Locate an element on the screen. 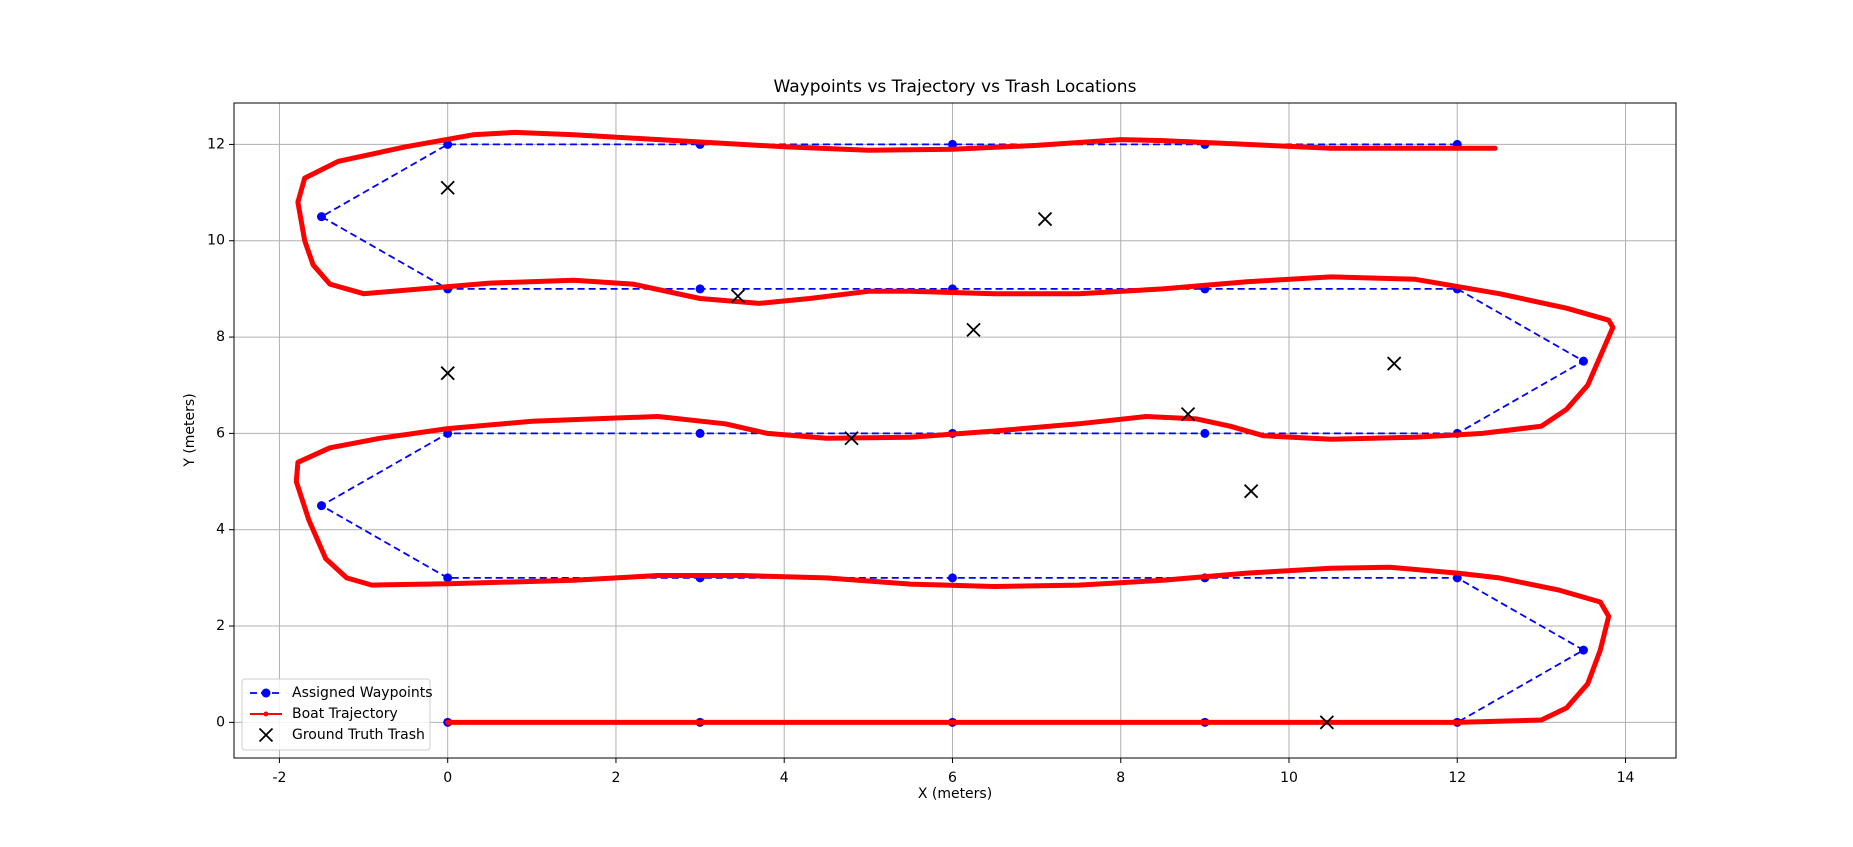  x-tick-label: 10 is located at coordinates (1289, 778).